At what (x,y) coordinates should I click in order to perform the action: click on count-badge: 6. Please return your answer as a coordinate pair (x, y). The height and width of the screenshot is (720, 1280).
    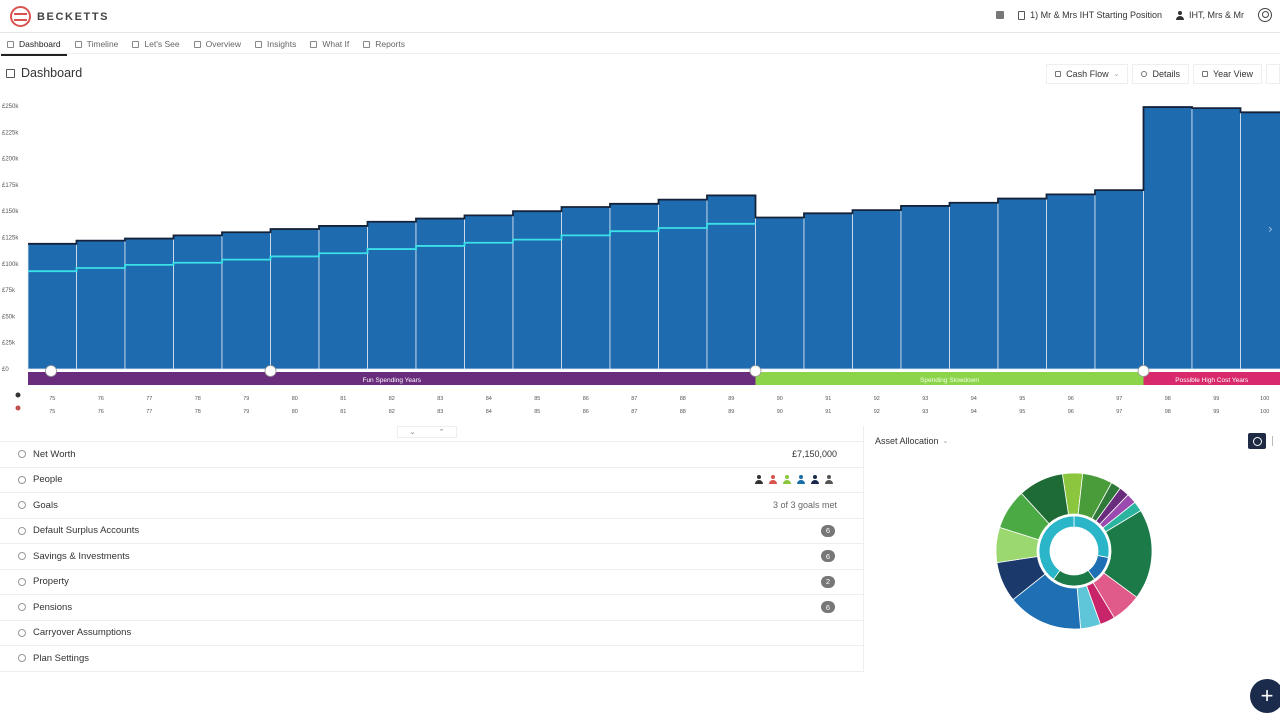
    Looking at the image, I should click on (828, 556).